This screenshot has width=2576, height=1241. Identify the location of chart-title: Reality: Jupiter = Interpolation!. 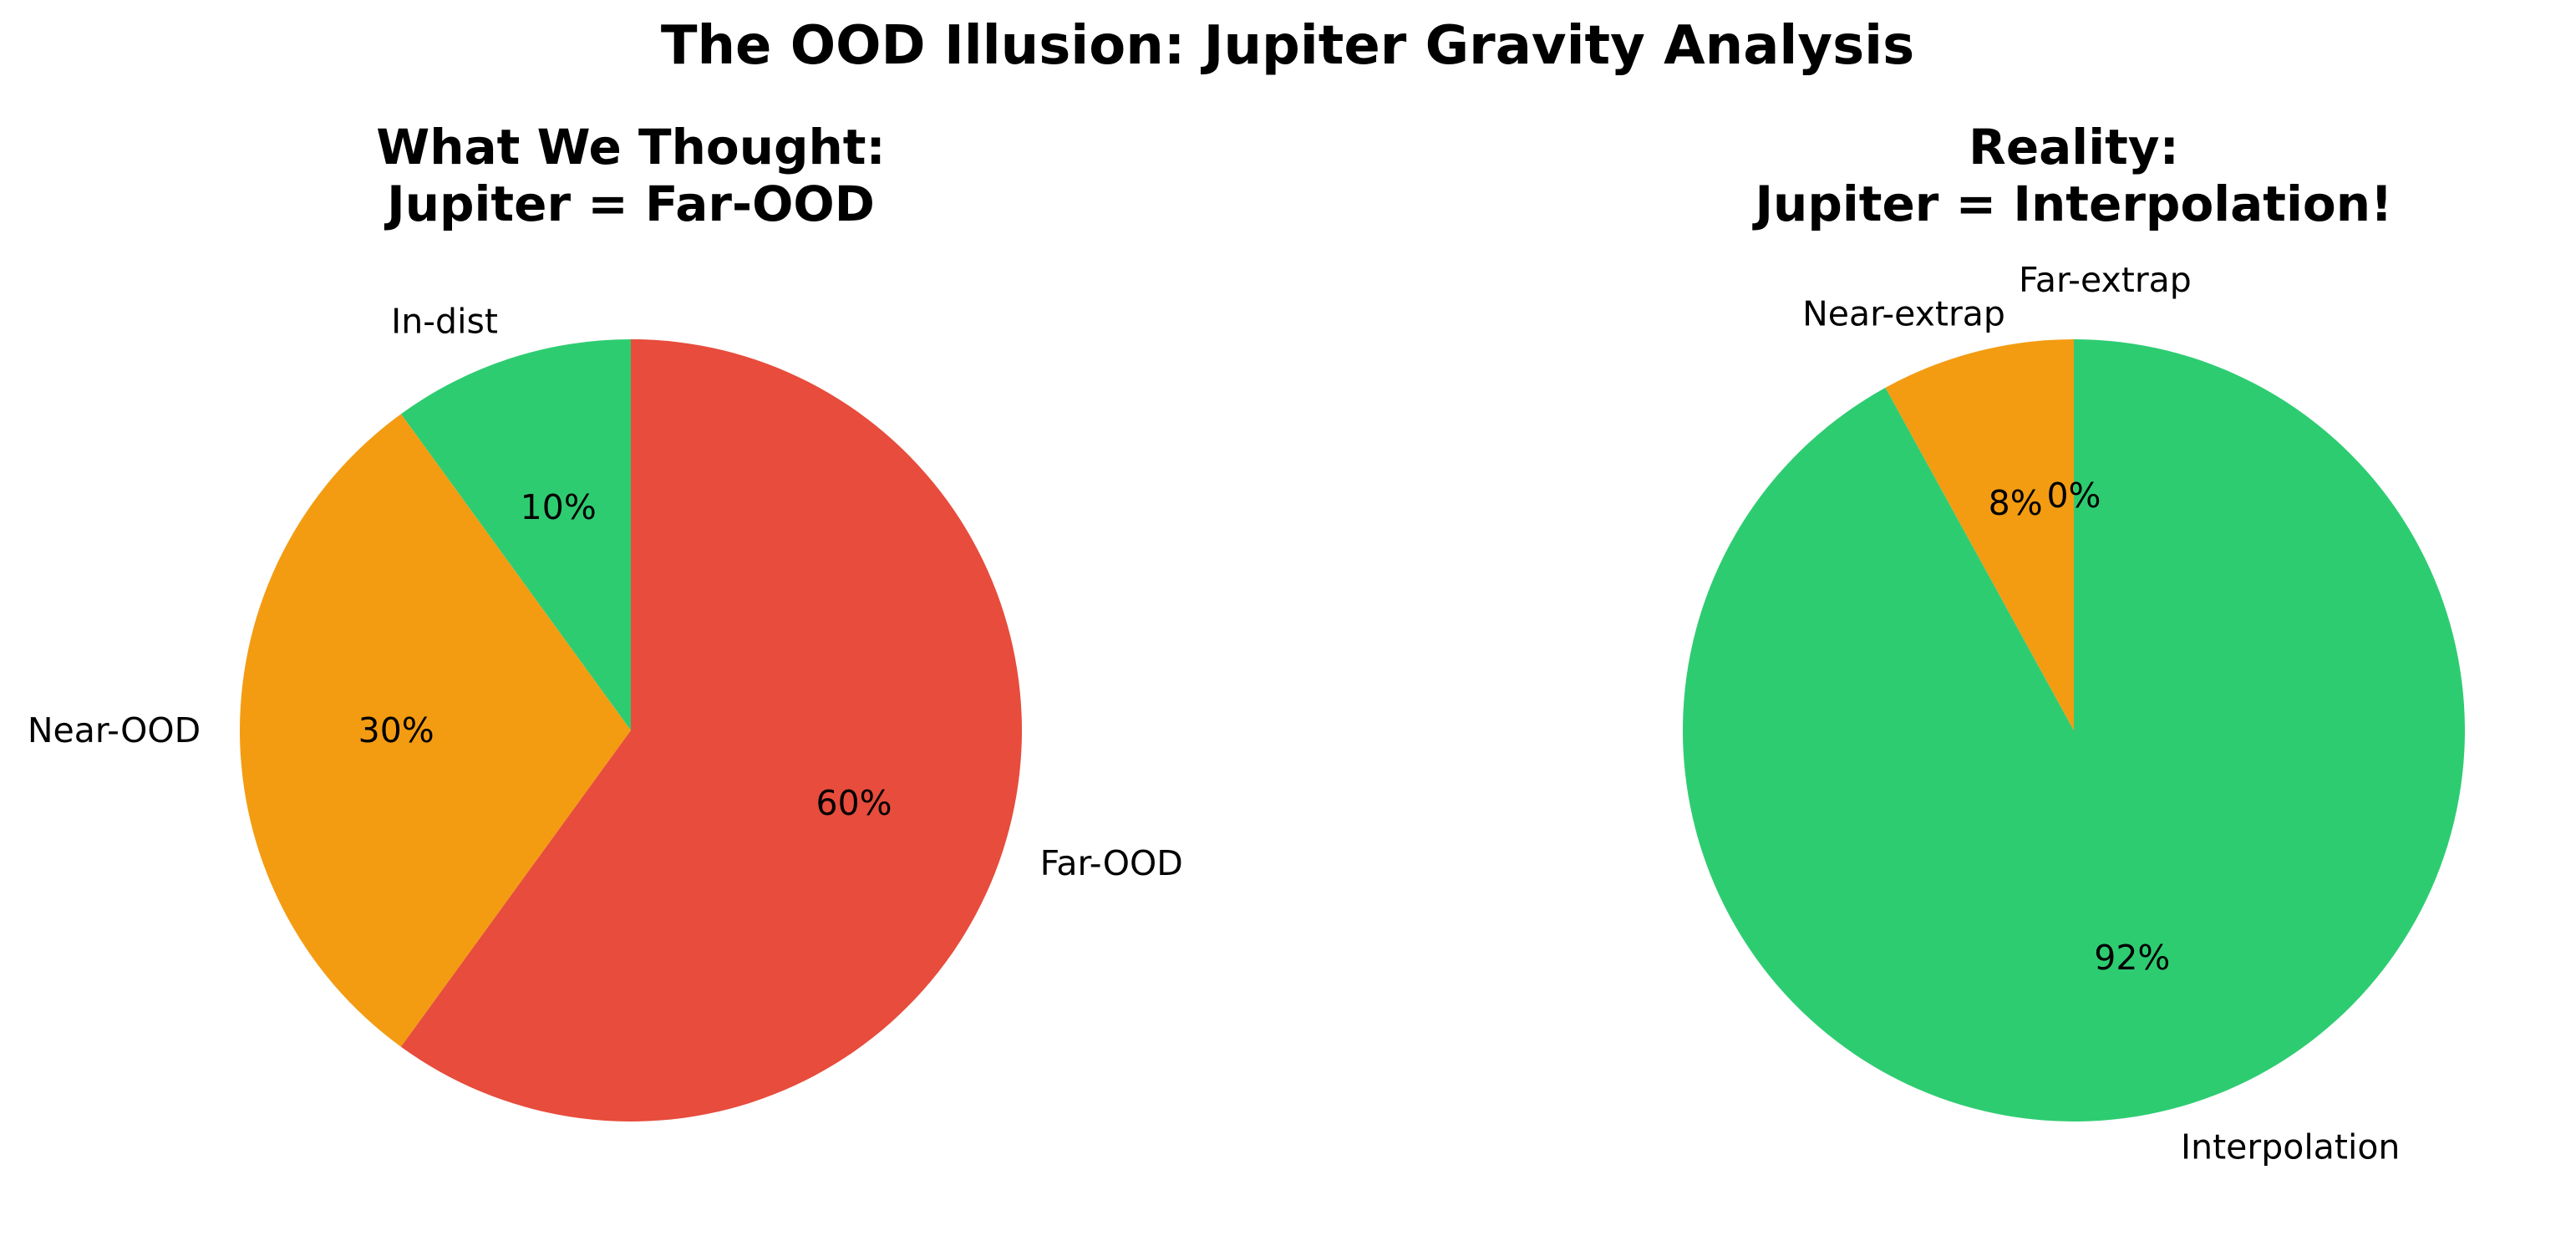
(2071, 175).